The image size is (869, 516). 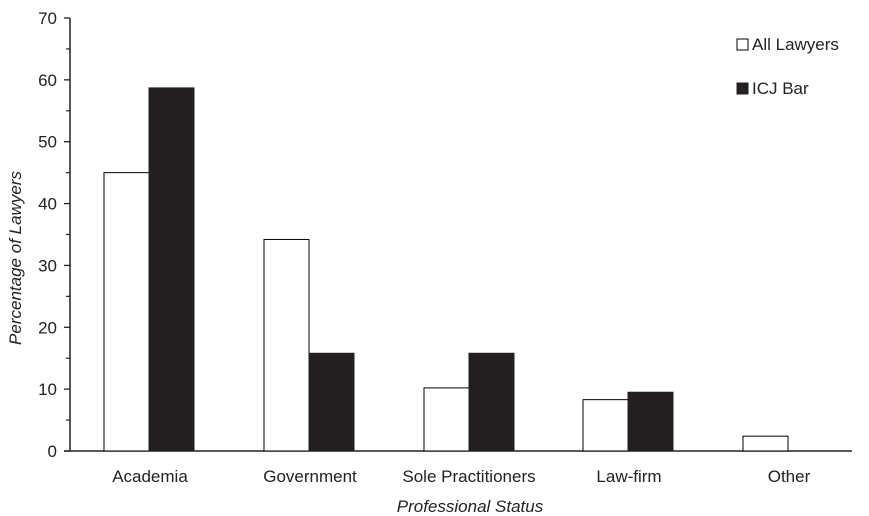 I want to click on y-tick-label: 30, so click(x=47, y=265).